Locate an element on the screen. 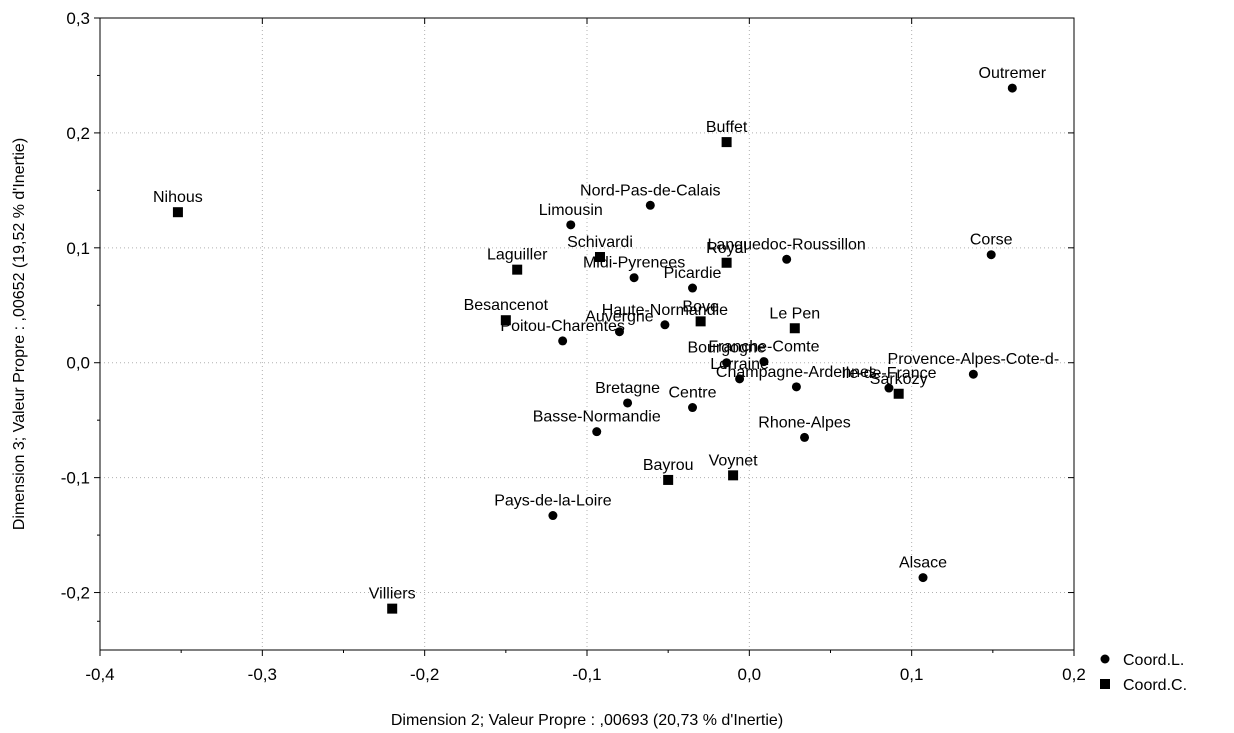 The width and height of the screenshot is (1234, 733). label-le-pen: Le Pen is located at coordinates (794, 313).